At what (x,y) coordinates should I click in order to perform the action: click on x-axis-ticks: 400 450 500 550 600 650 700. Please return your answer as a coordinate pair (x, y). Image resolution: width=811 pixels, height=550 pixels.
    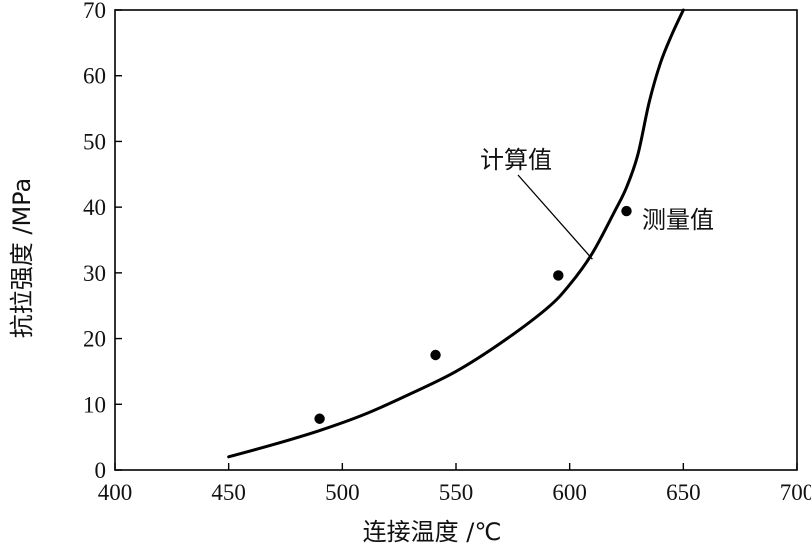
    Looking at the image, I should click on (454, 484).